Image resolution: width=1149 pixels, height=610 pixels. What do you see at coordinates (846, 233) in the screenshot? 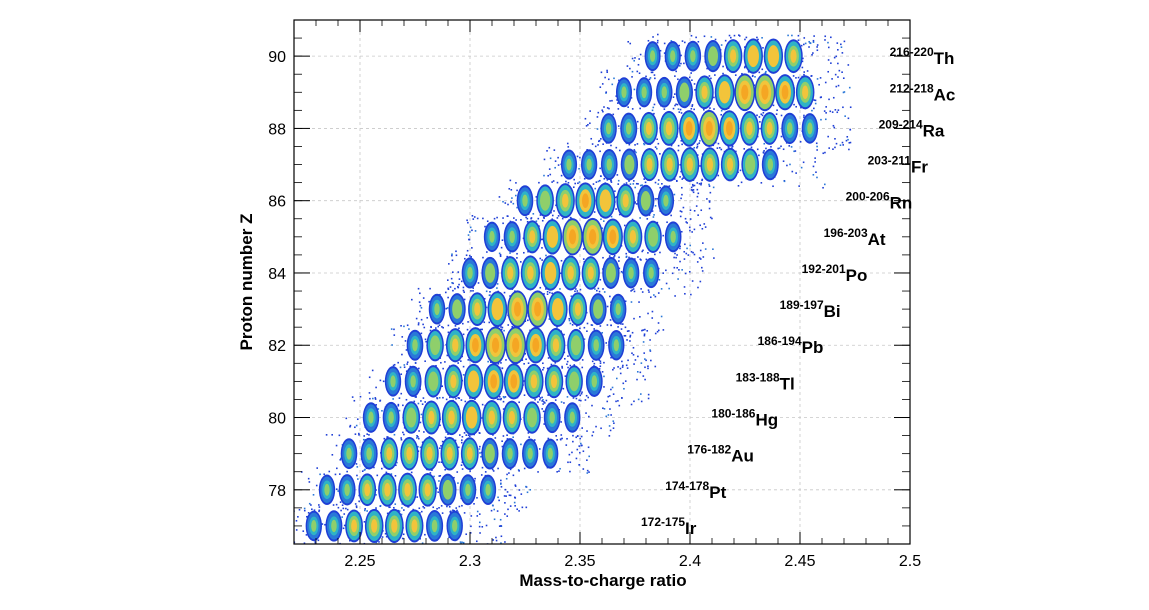
I see `isotope-mass-range: 196-203` at bounding box center [846, 233].